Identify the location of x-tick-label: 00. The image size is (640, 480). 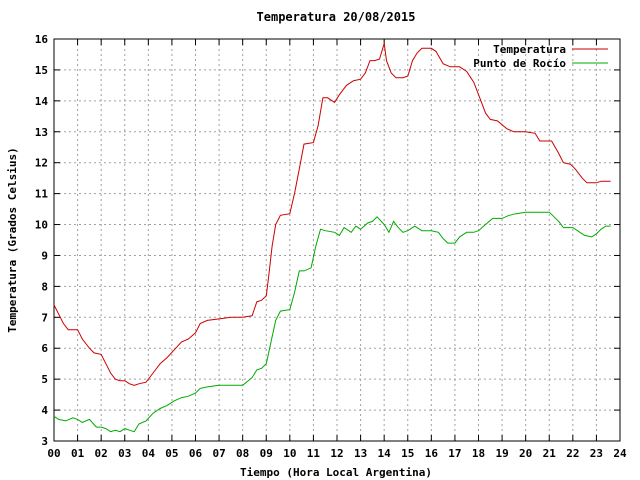
(53, 453).